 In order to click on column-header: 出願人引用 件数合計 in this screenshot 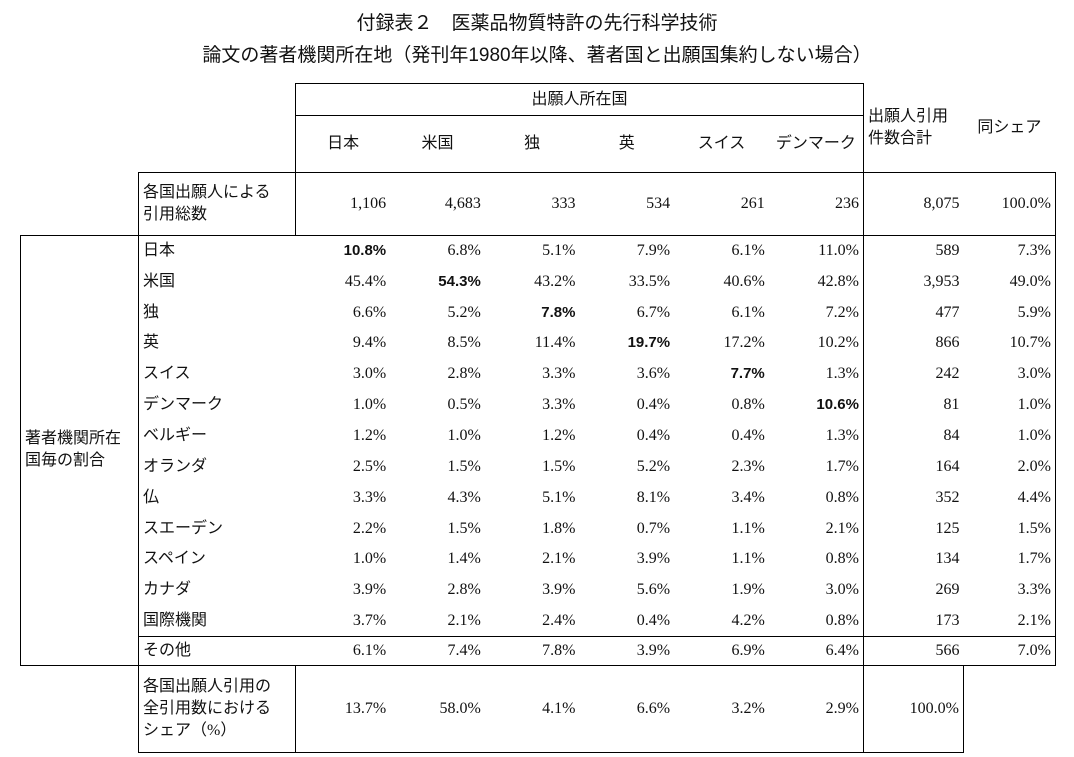, I will do `click(913, 128)`.